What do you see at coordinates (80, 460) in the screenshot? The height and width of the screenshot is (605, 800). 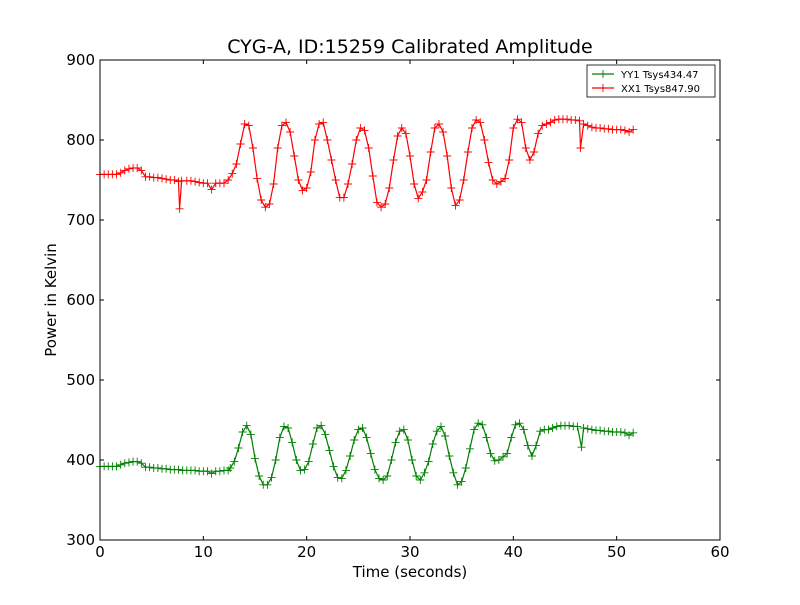 I see `y-tick-label: 400` at bounding box center [80, 460].